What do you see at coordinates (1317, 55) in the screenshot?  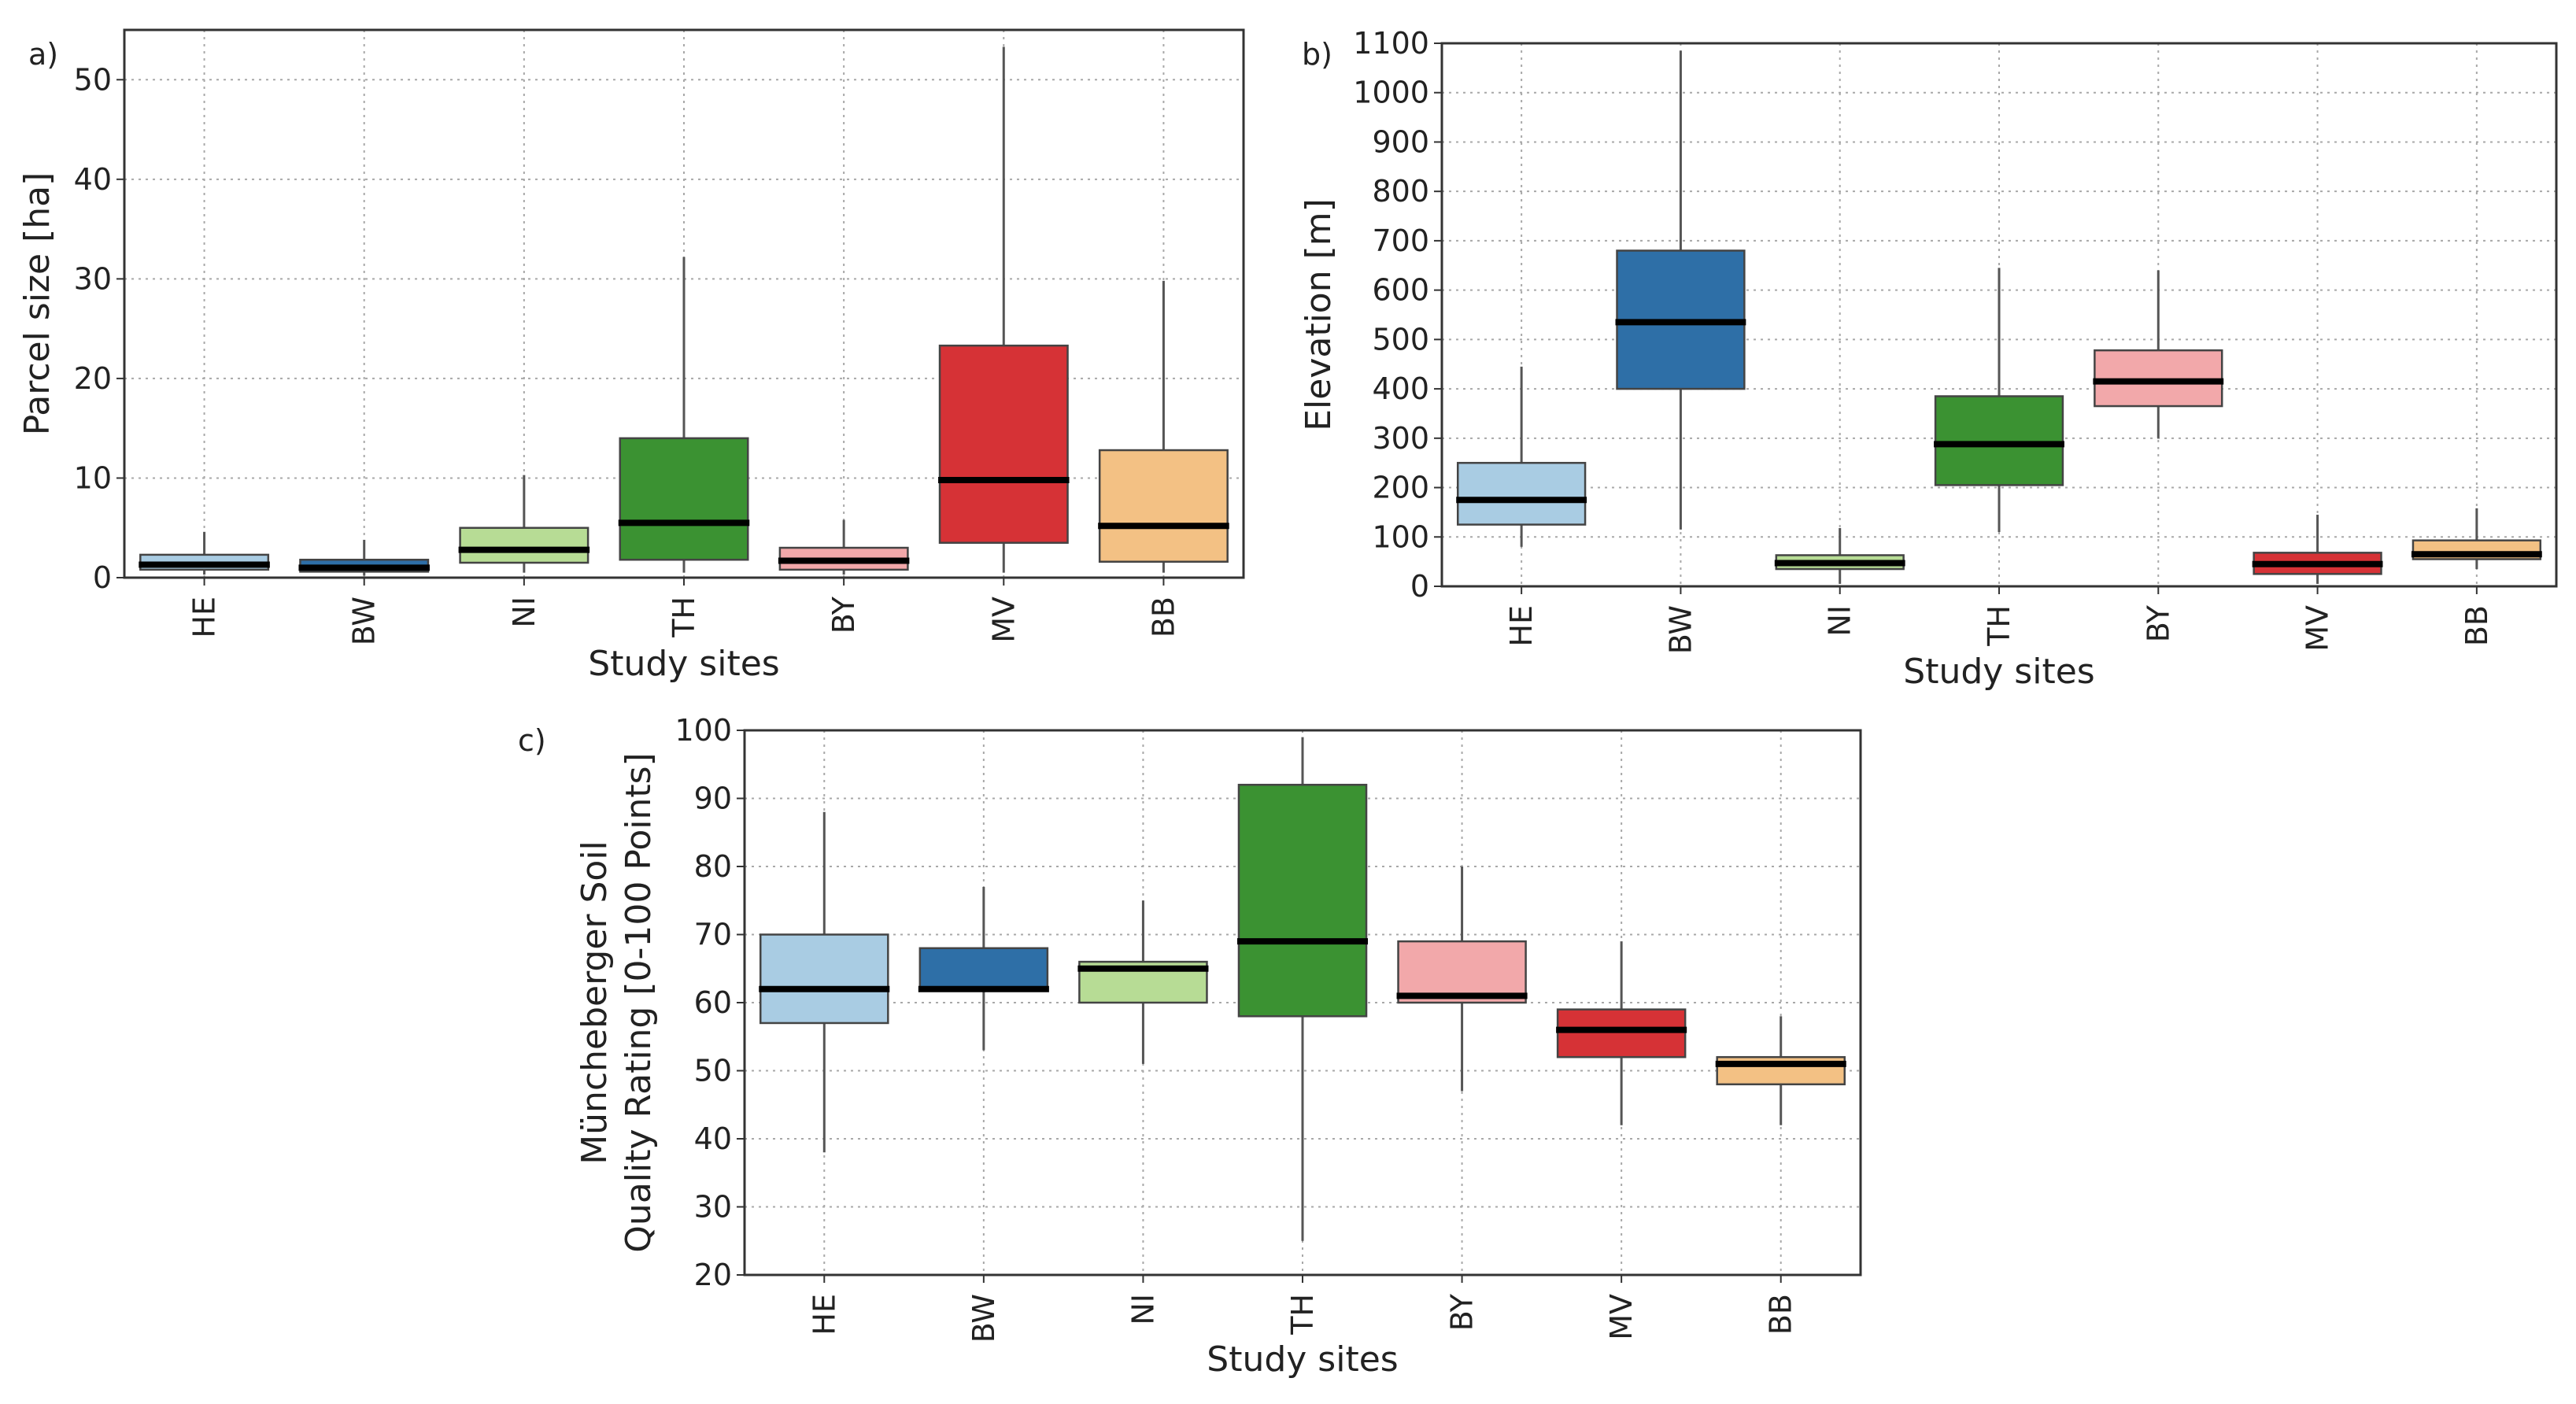 I see `panel-label: b)` at bounding box center [1317, 55].